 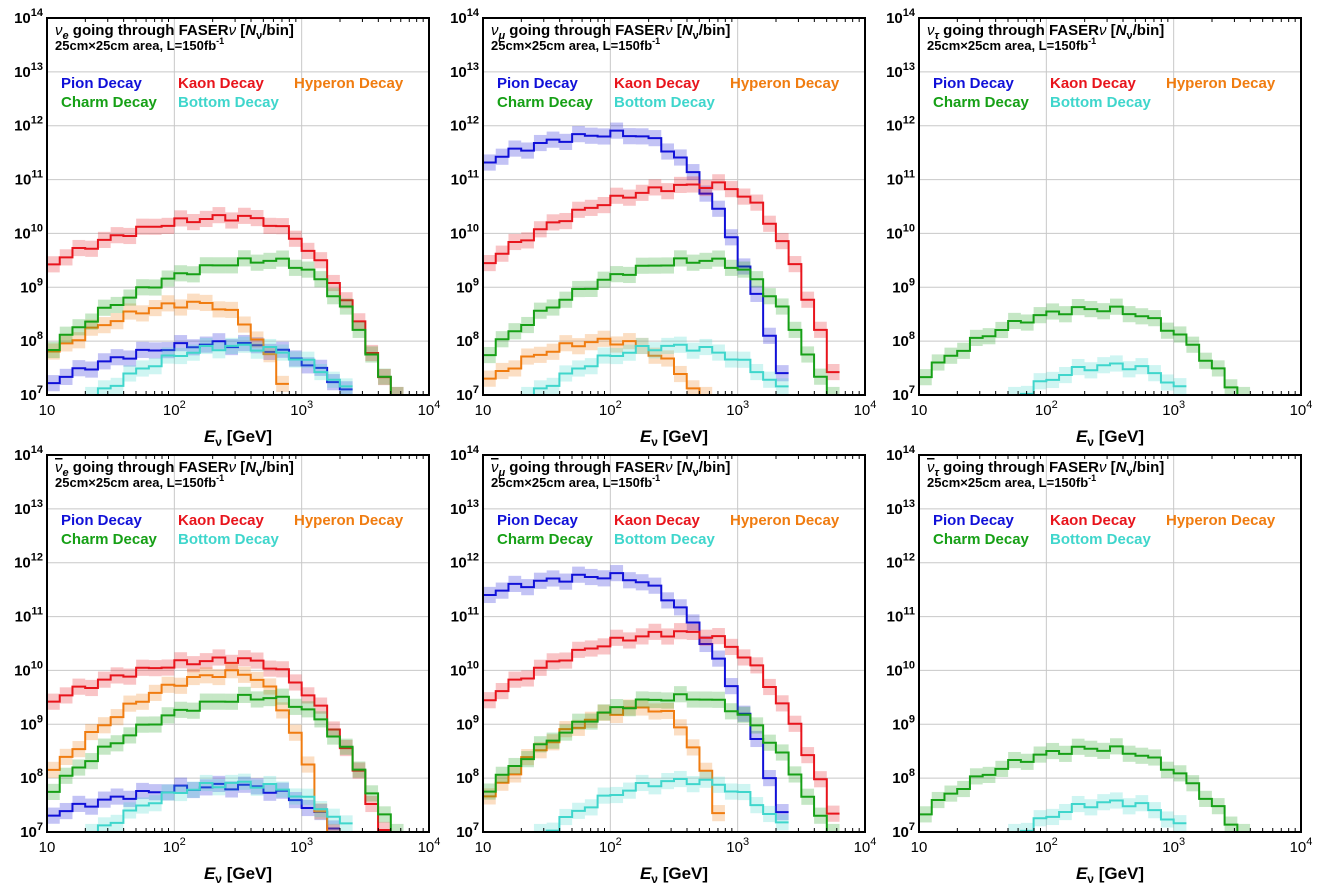 I want to click on y-tick-label: 10¹³, so click(x=28, y=71).